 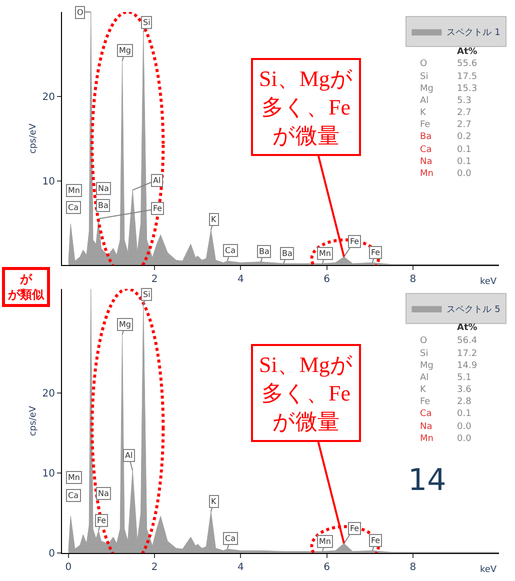 What do you see at coordinates (446, 427) in the screenshot?
I see `text: Na 0.0` at bounding box center [446, 427].